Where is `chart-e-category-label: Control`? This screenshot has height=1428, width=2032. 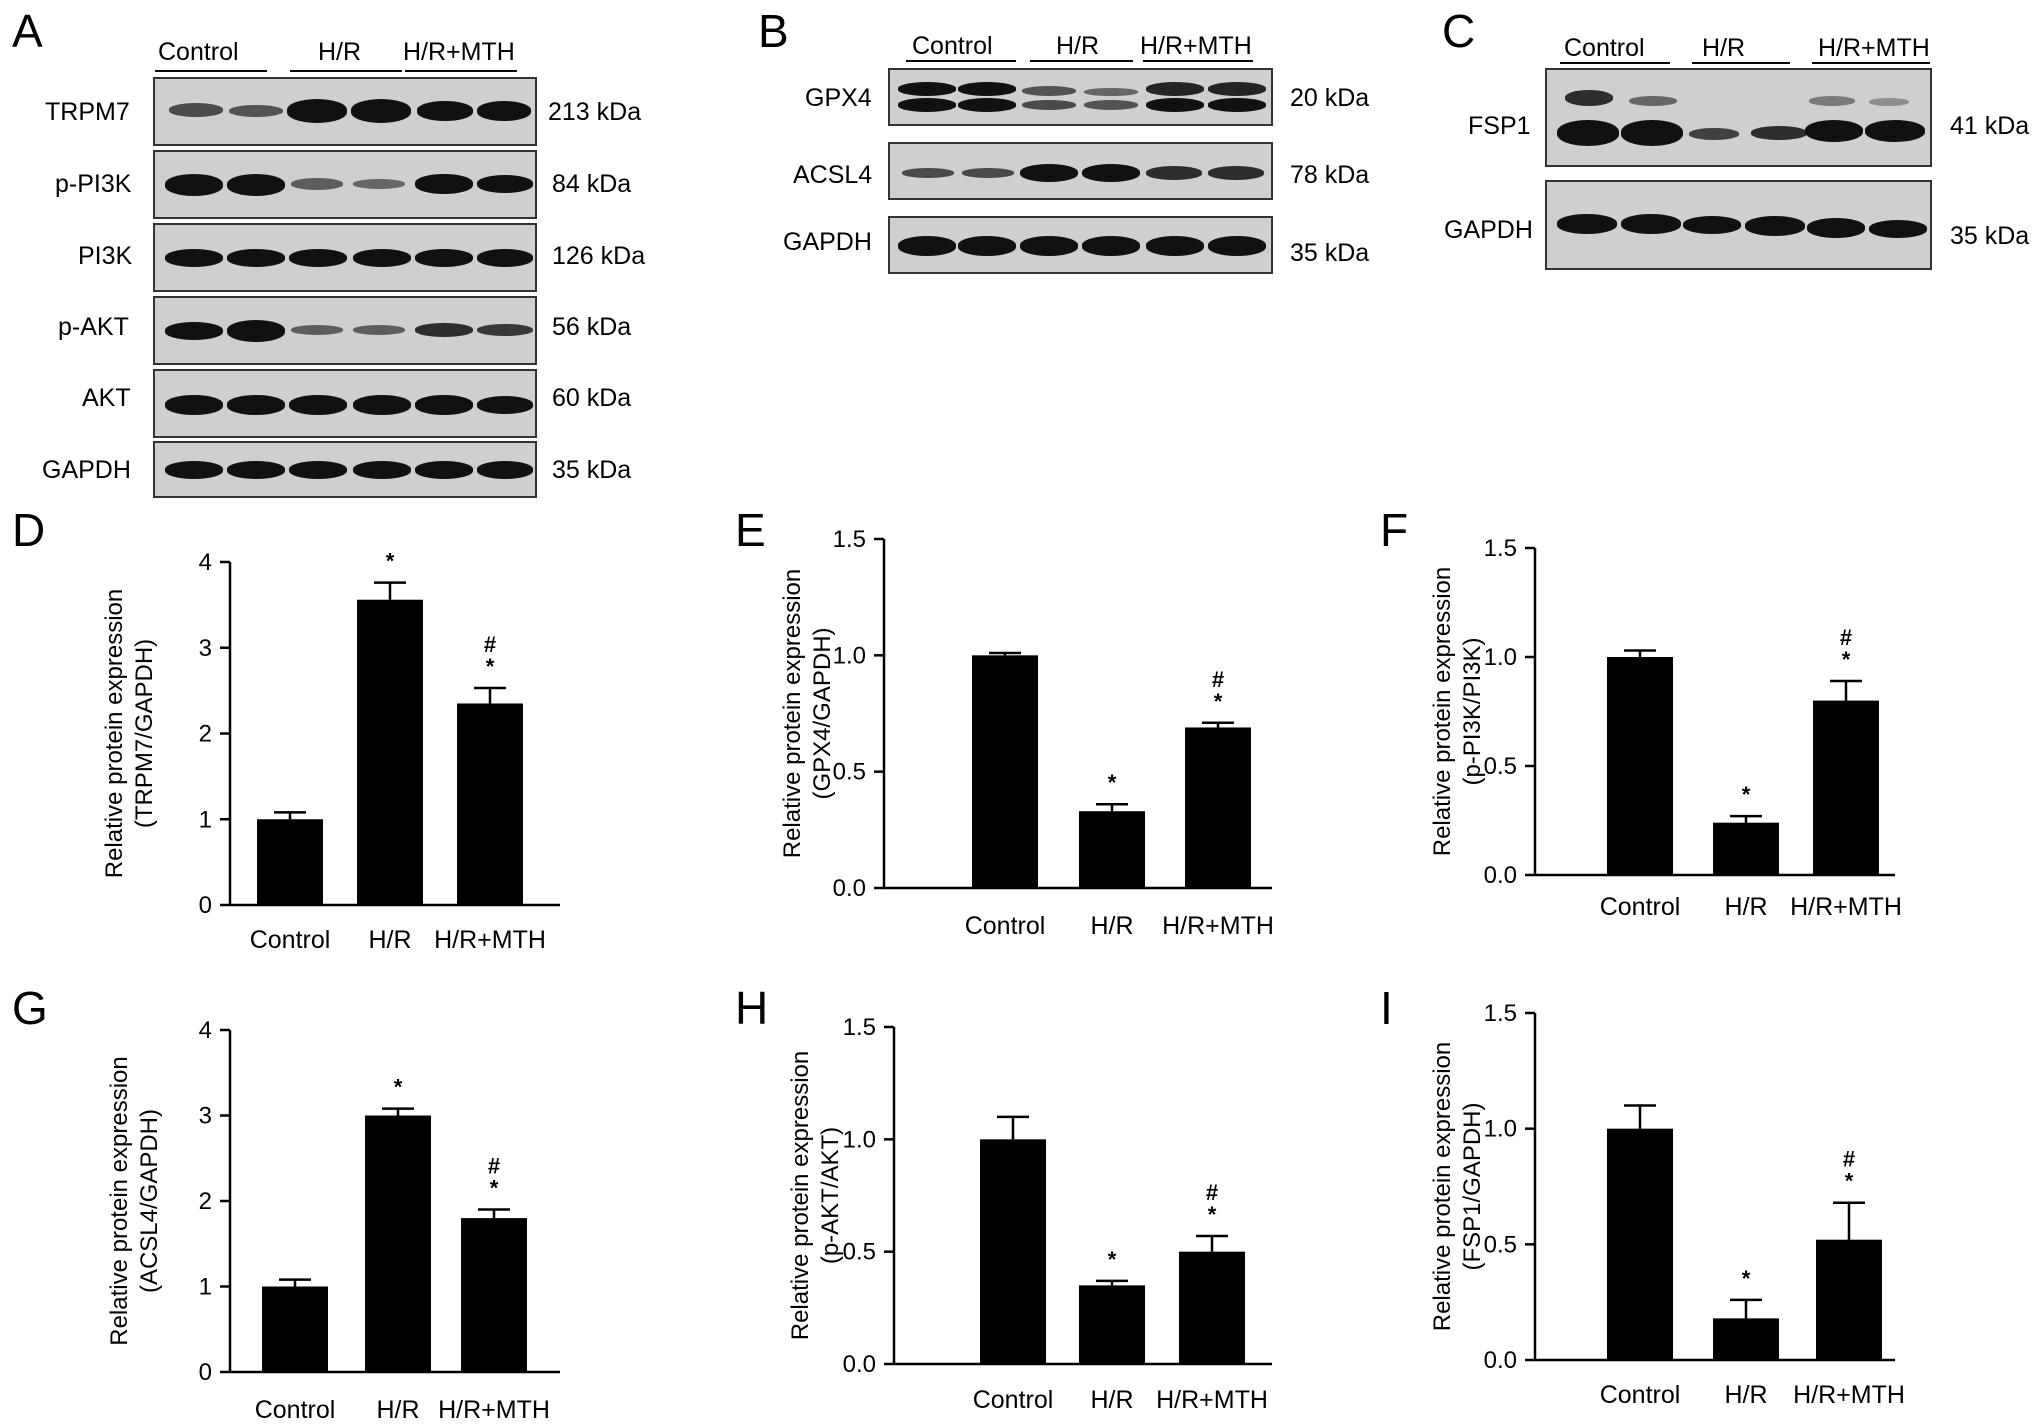
chart-e-category-label: Control is located at coordinates (1005, 926).